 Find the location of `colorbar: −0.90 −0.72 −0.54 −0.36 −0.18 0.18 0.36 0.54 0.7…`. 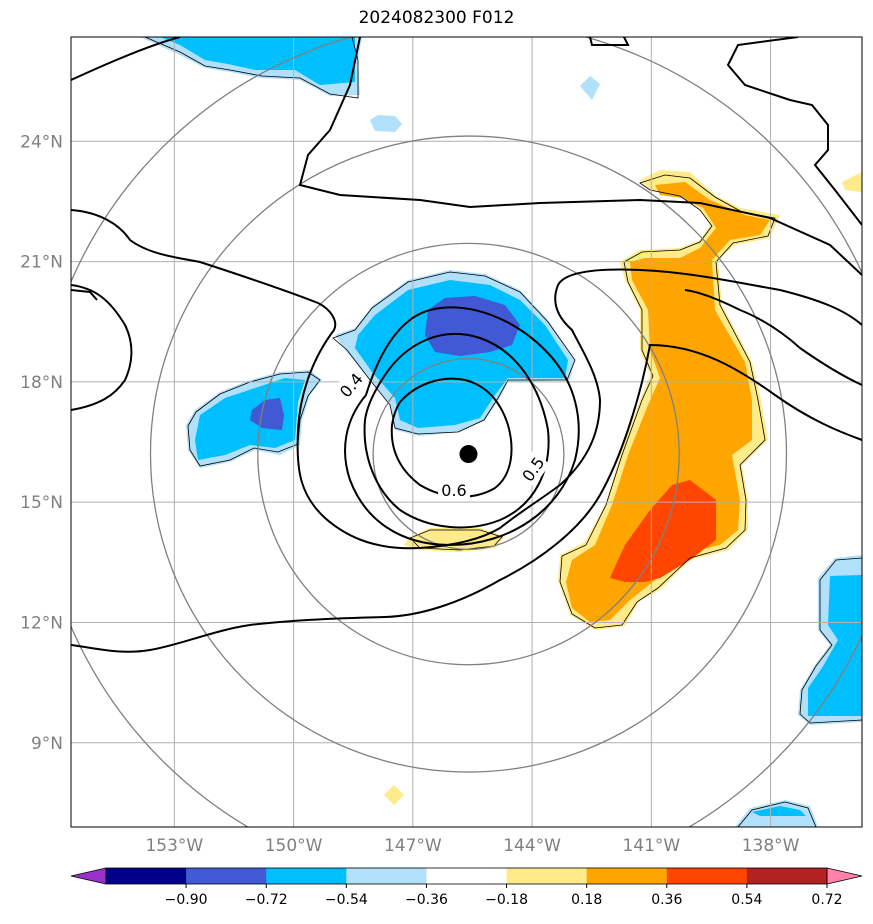

colorbar: −0.90 −0.72 −0.54 −0.36 −0.18 0.18 0.36 0.54 0.7… is located at coordinates (466, 887).